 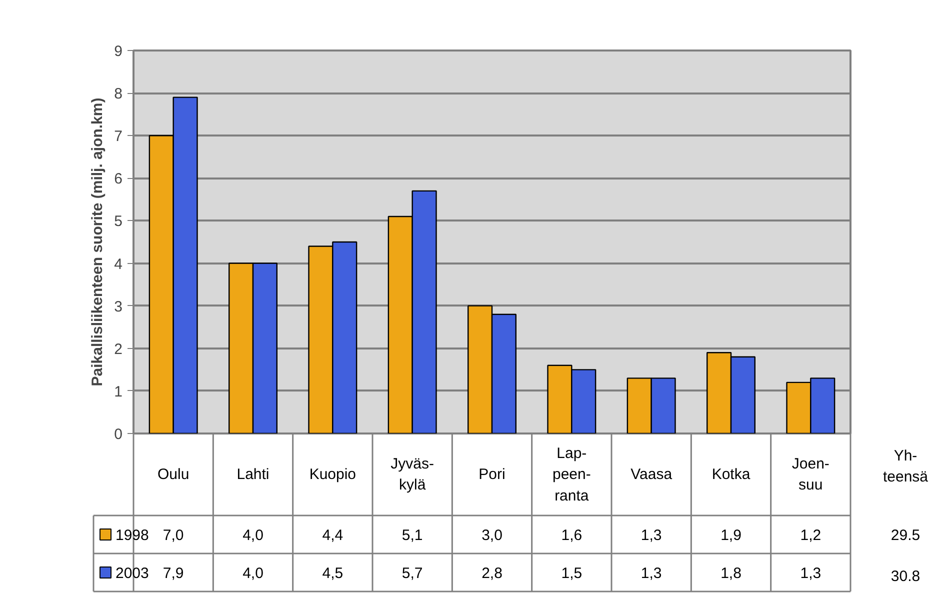 What do you see at coordinates (132, 573) in the screenshot?
I see `legend-label: 2003` at bounding box center [132, 573].